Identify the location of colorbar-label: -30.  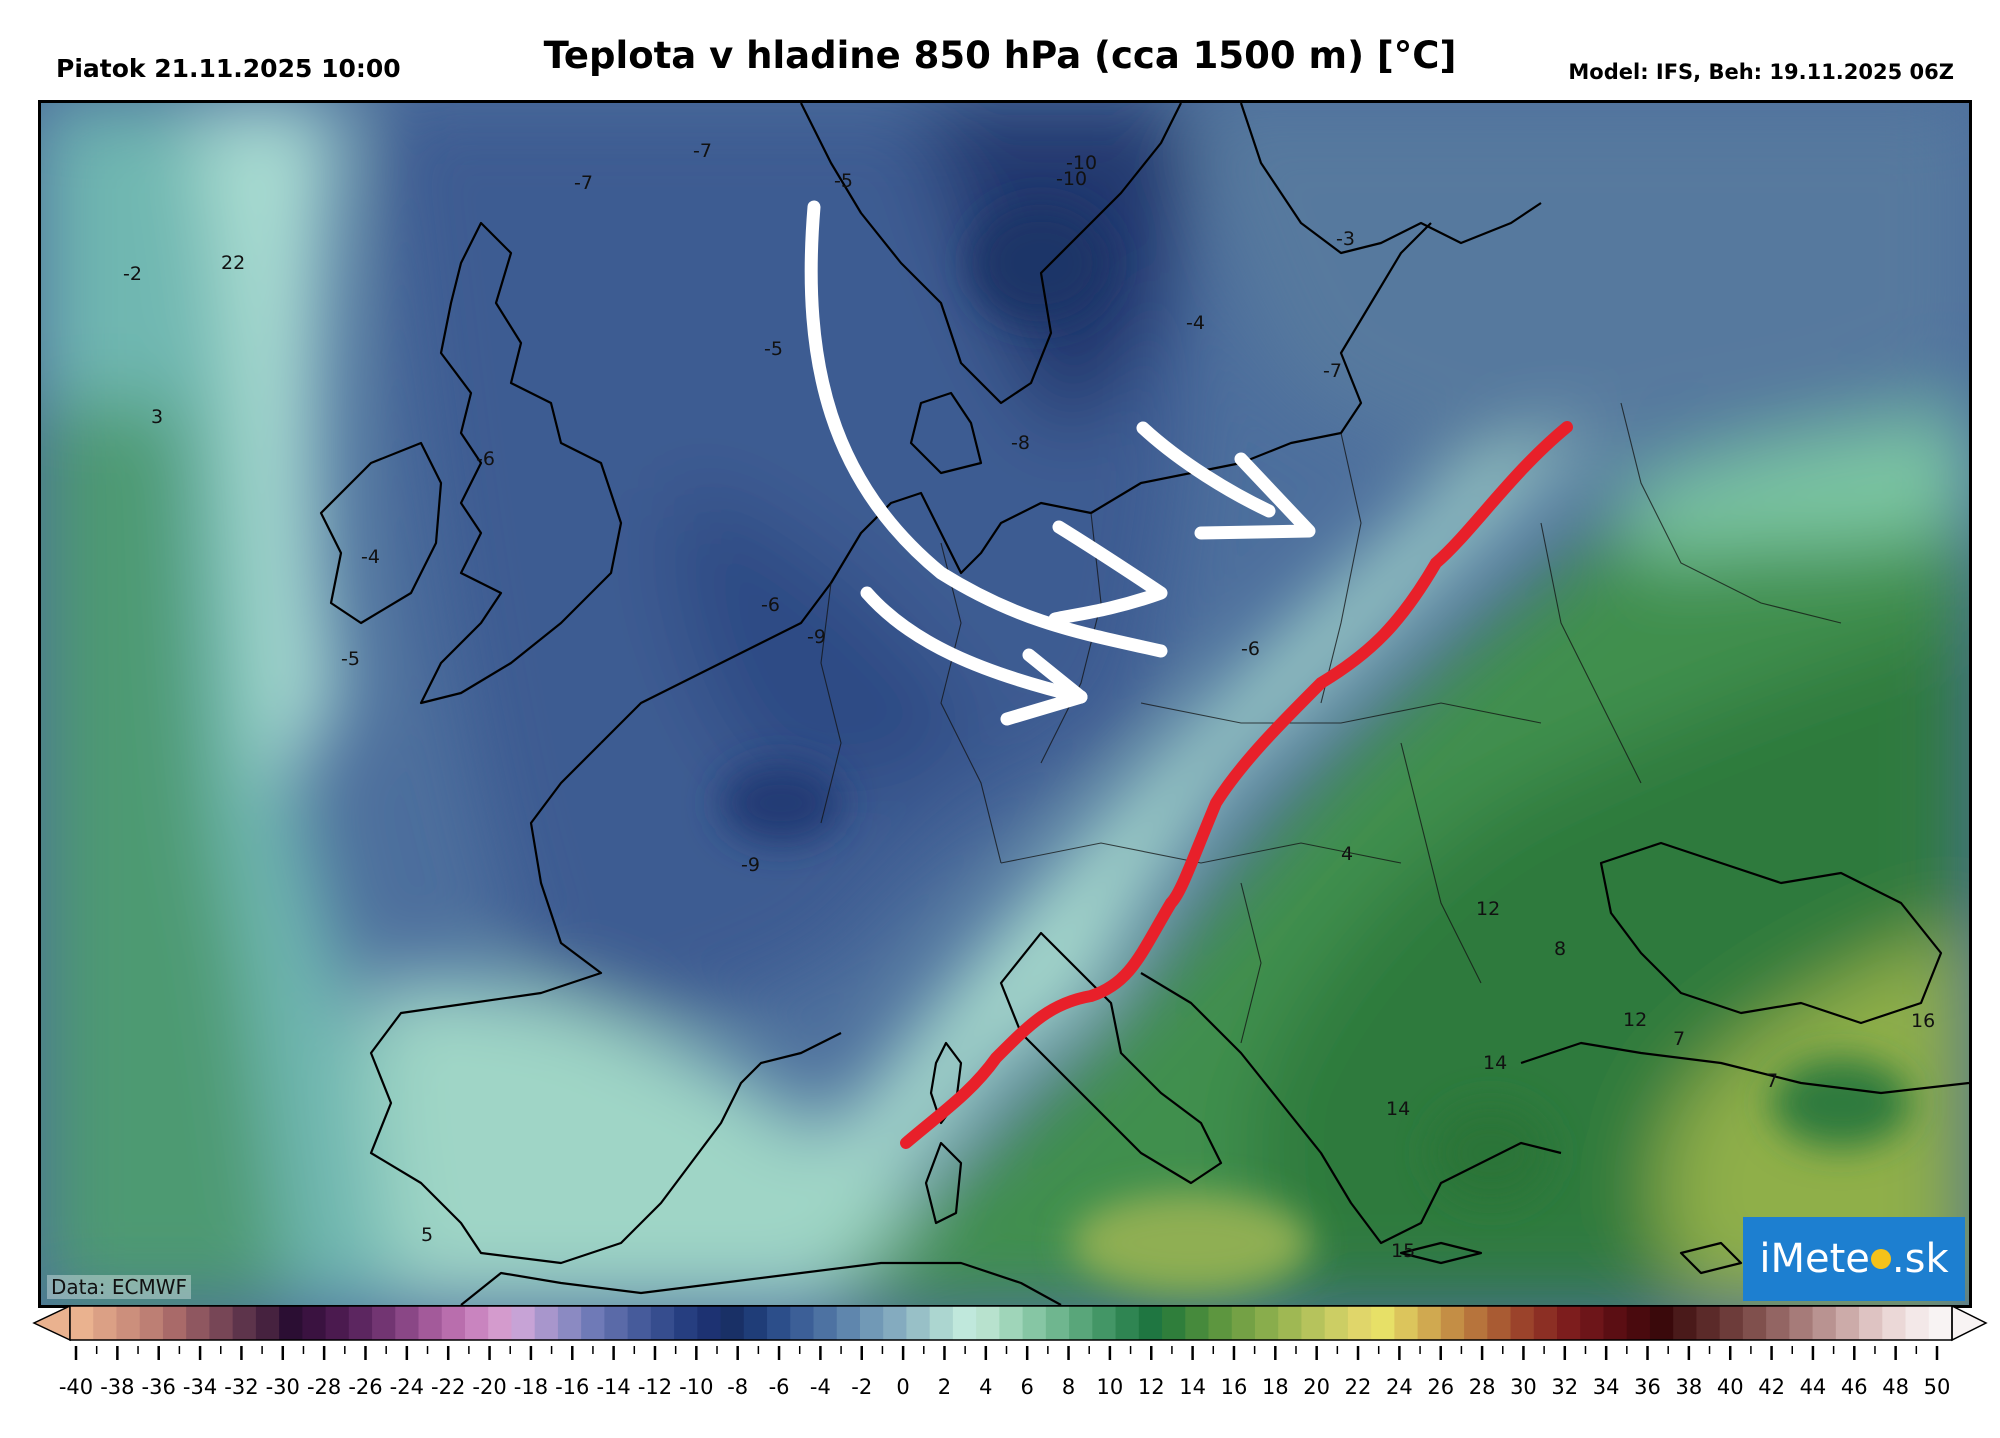
(283, 1387).